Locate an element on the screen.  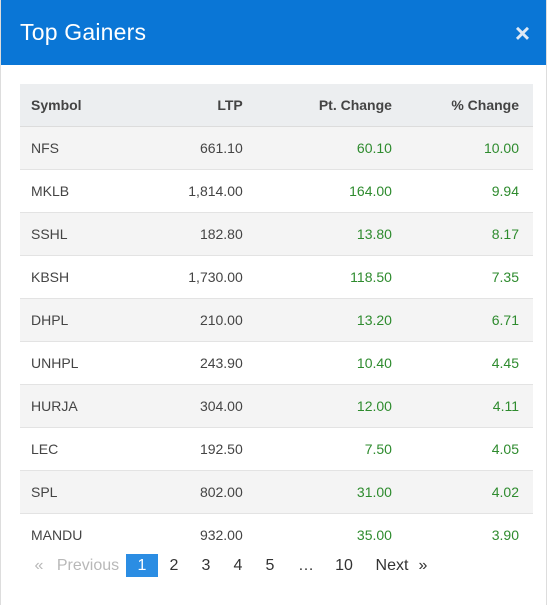
cell-pct-change: 3.90 is located at coordinates (462, 533).